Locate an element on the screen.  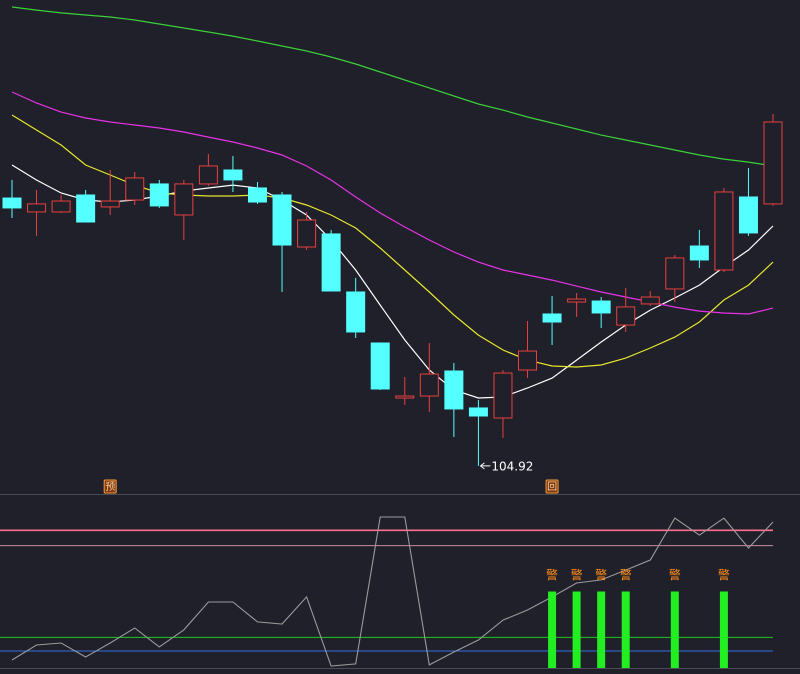
low-arrowhead is located at coordinates (482, 466).